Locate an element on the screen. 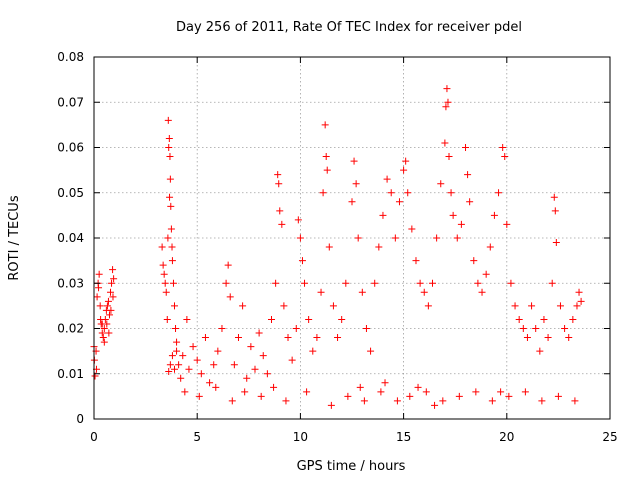  x-tick-label: 0 is located at coordinates (94, 437).